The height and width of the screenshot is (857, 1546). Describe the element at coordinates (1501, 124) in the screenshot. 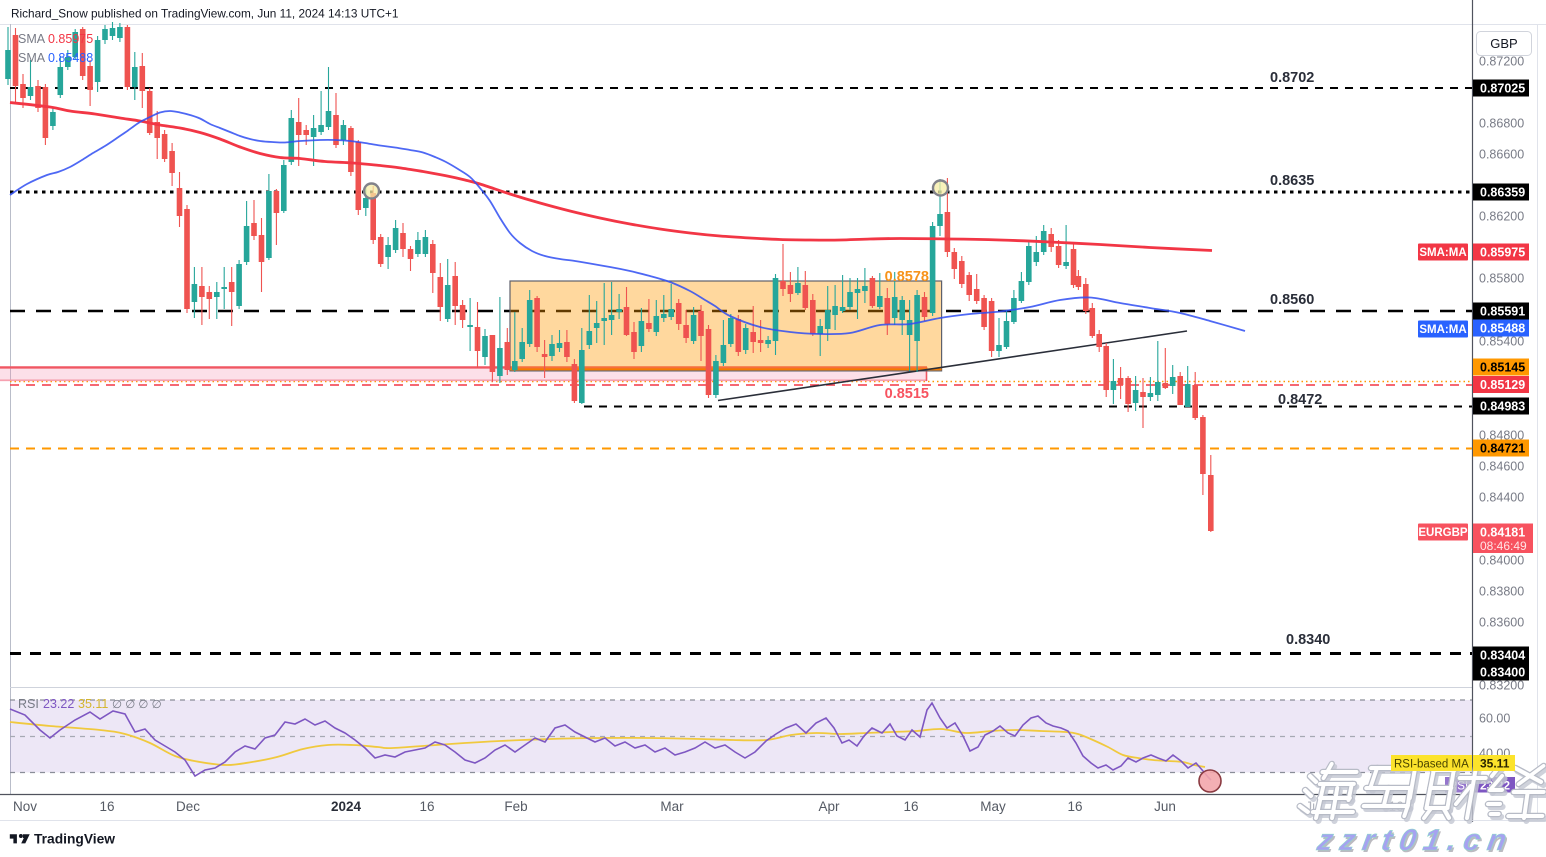

I see `svg-text: 0.86800` at that location.